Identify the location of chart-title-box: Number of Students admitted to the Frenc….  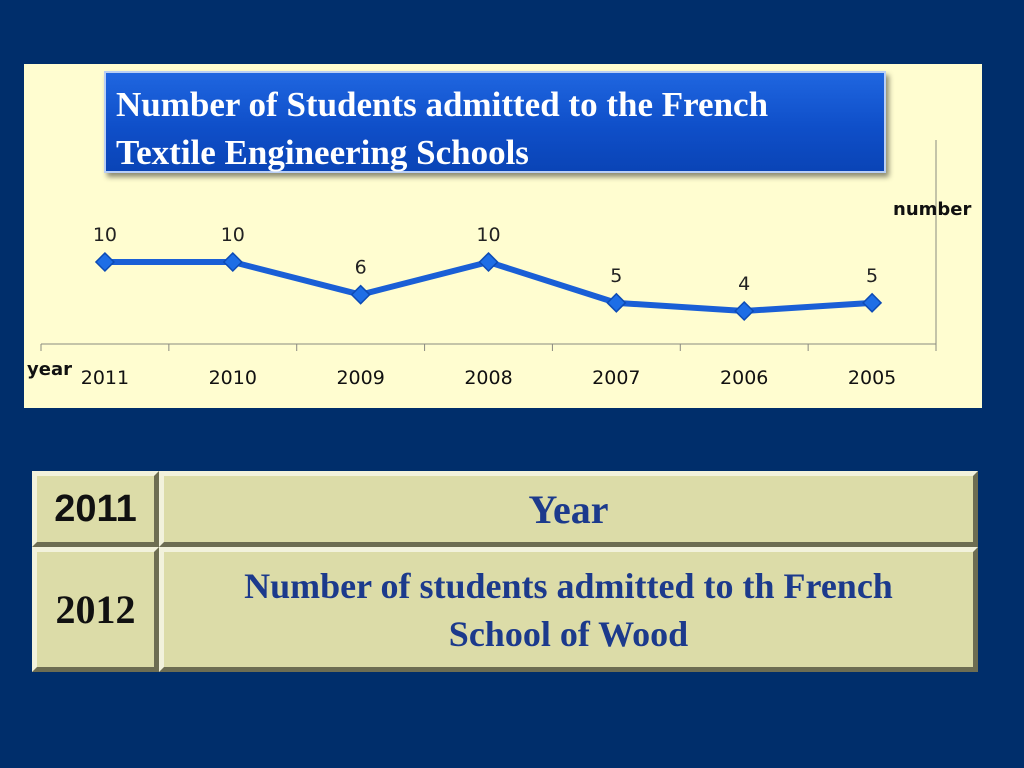
(495, 122).